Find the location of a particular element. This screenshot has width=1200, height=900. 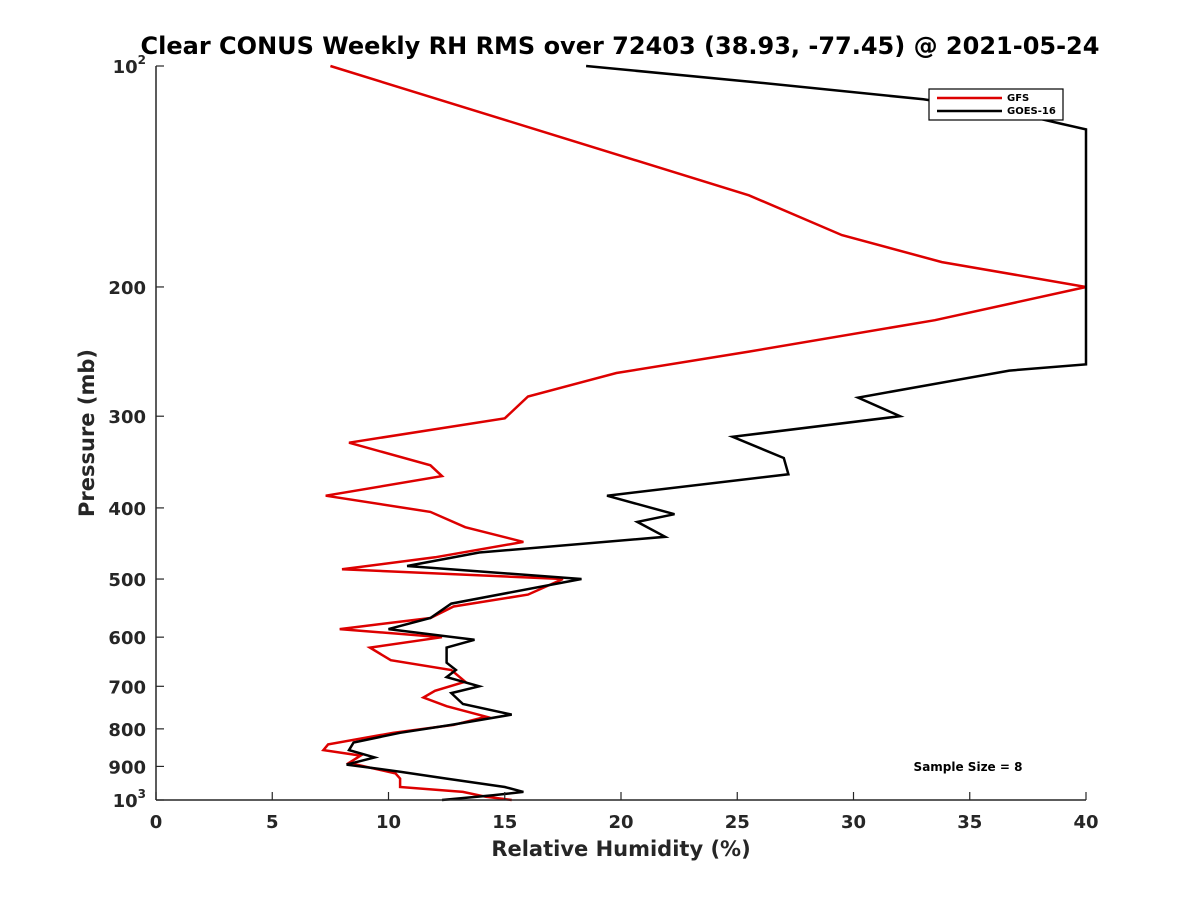

x-tick-label: 35 is located at coordinates (969, 822).